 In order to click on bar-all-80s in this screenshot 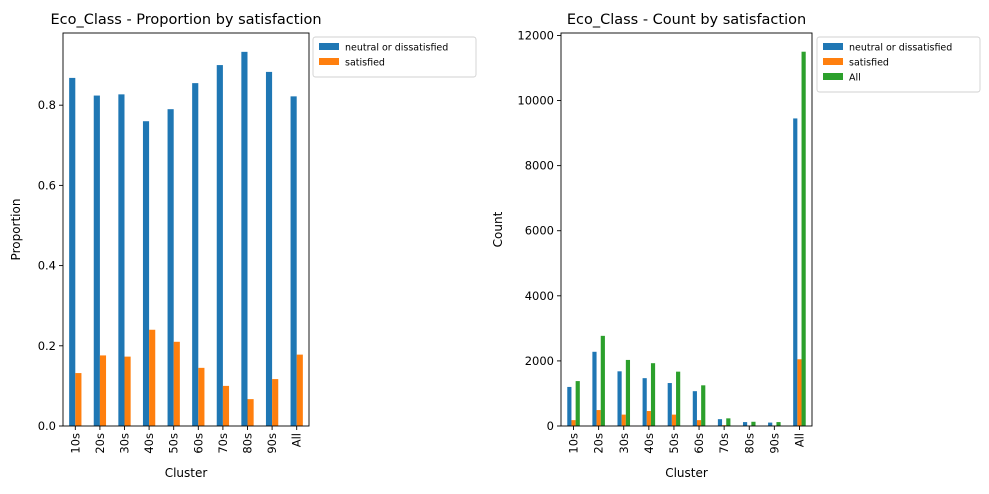, I will do `click(753, 424)`.